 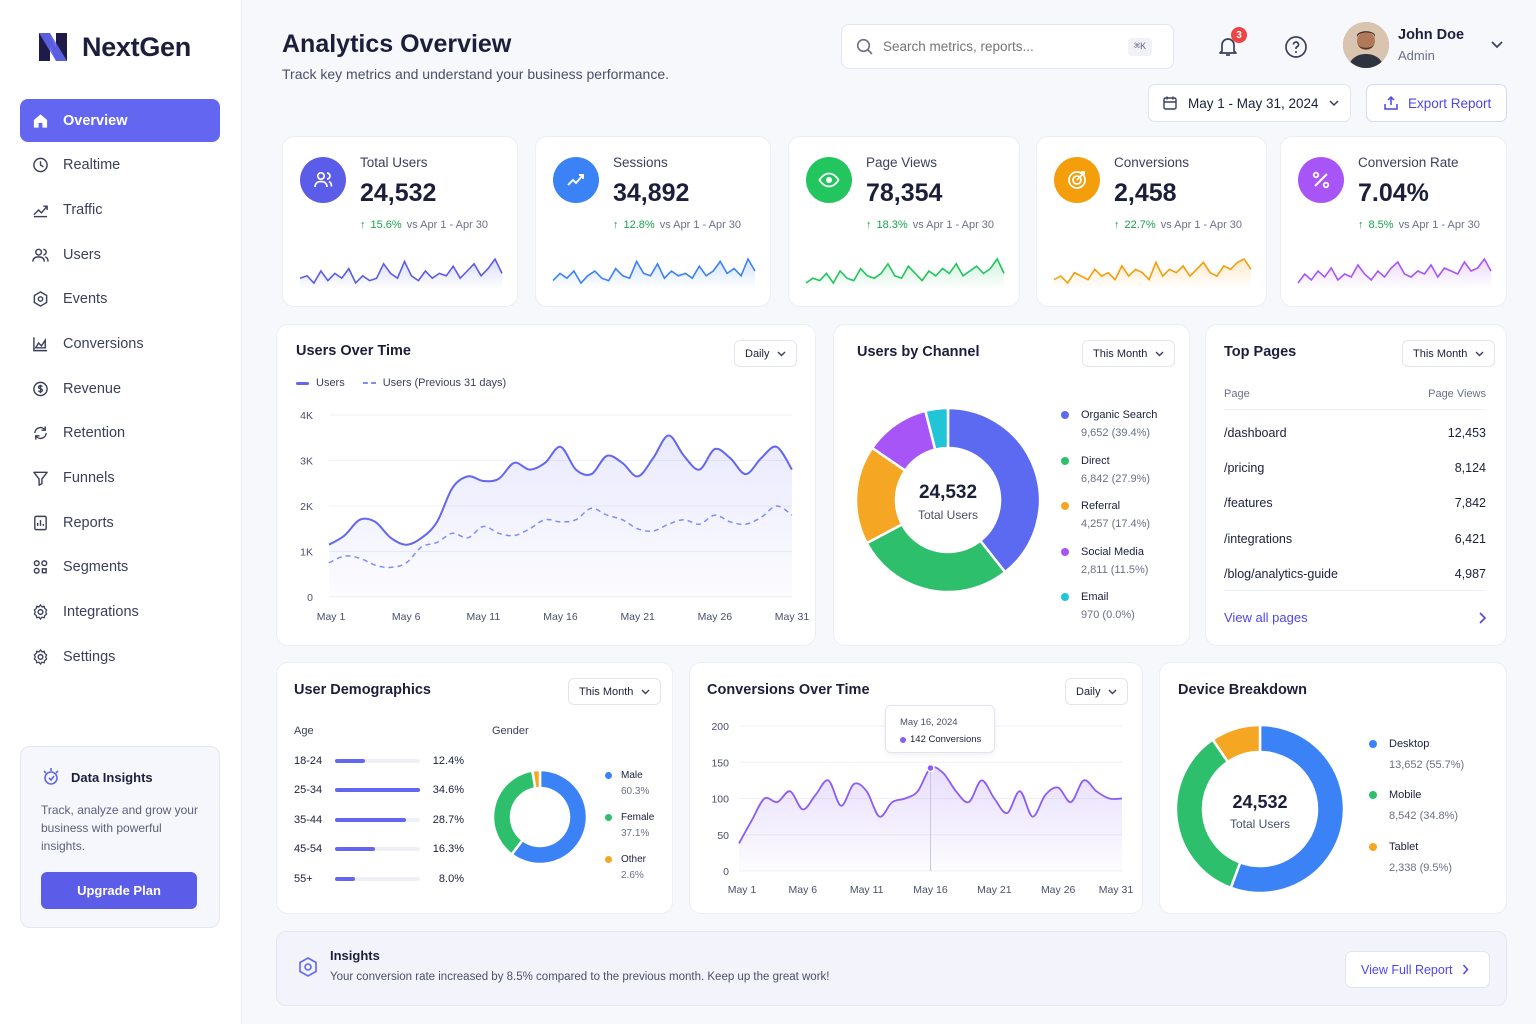 I want to click on sidebar-item-reports: Reports, so click(x=120, y=522).